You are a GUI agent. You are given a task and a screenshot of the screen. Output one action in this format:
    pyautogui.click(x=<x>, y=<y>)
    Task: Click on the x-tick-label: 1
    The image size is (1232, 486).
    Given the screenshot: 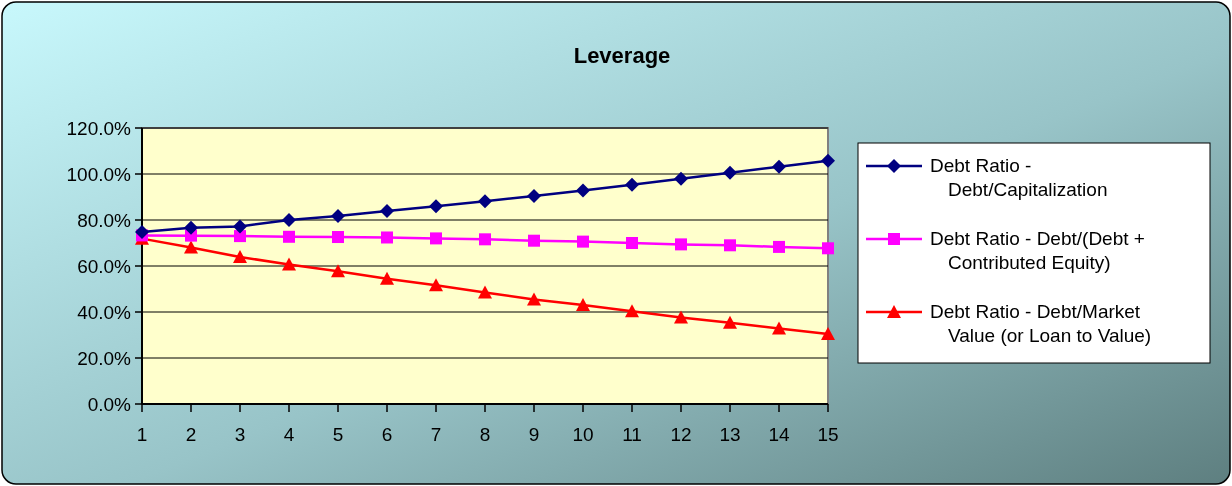 What is the action you would take?
    pyautogui.click(x=142, y=434)
    